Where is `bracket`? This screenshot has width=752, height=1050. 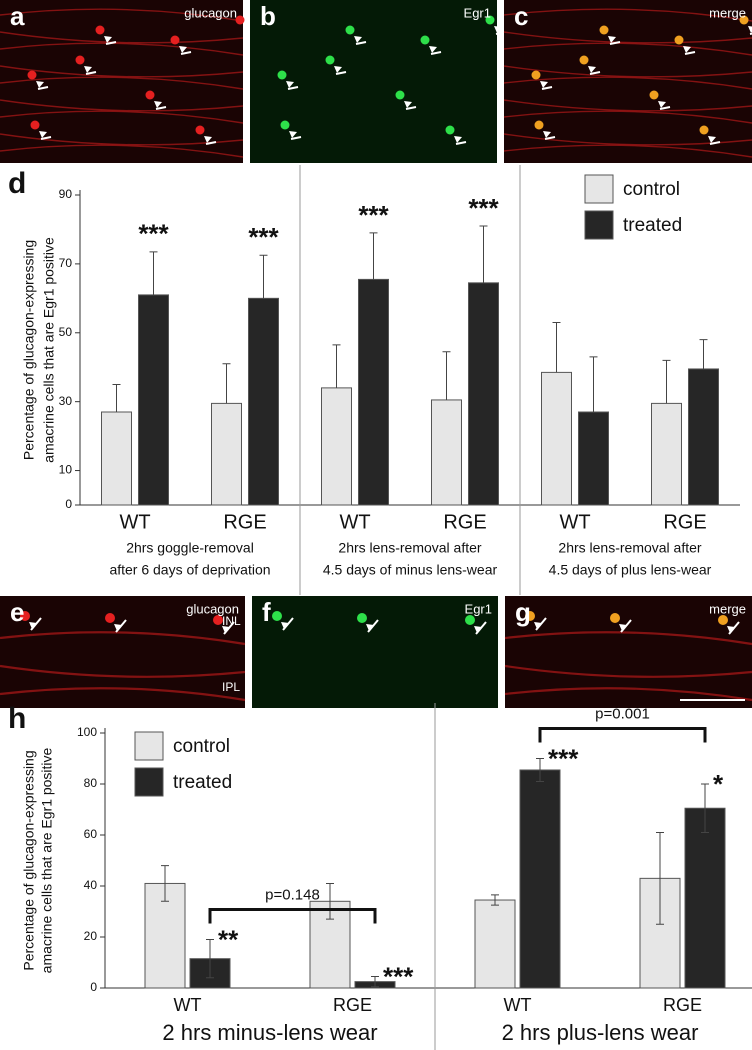
bracket is located at coordinates (622, 735).